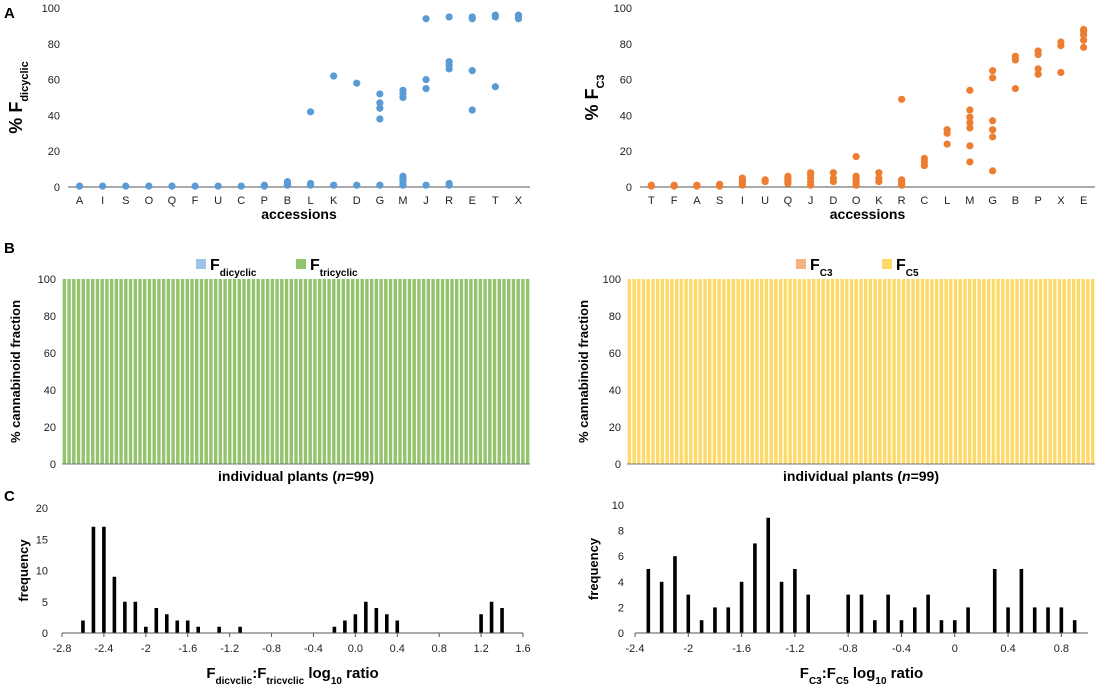  Describe the element at coordinates (651, 201) in the screenshot. I see `A-right-x-tick: T` at that location.